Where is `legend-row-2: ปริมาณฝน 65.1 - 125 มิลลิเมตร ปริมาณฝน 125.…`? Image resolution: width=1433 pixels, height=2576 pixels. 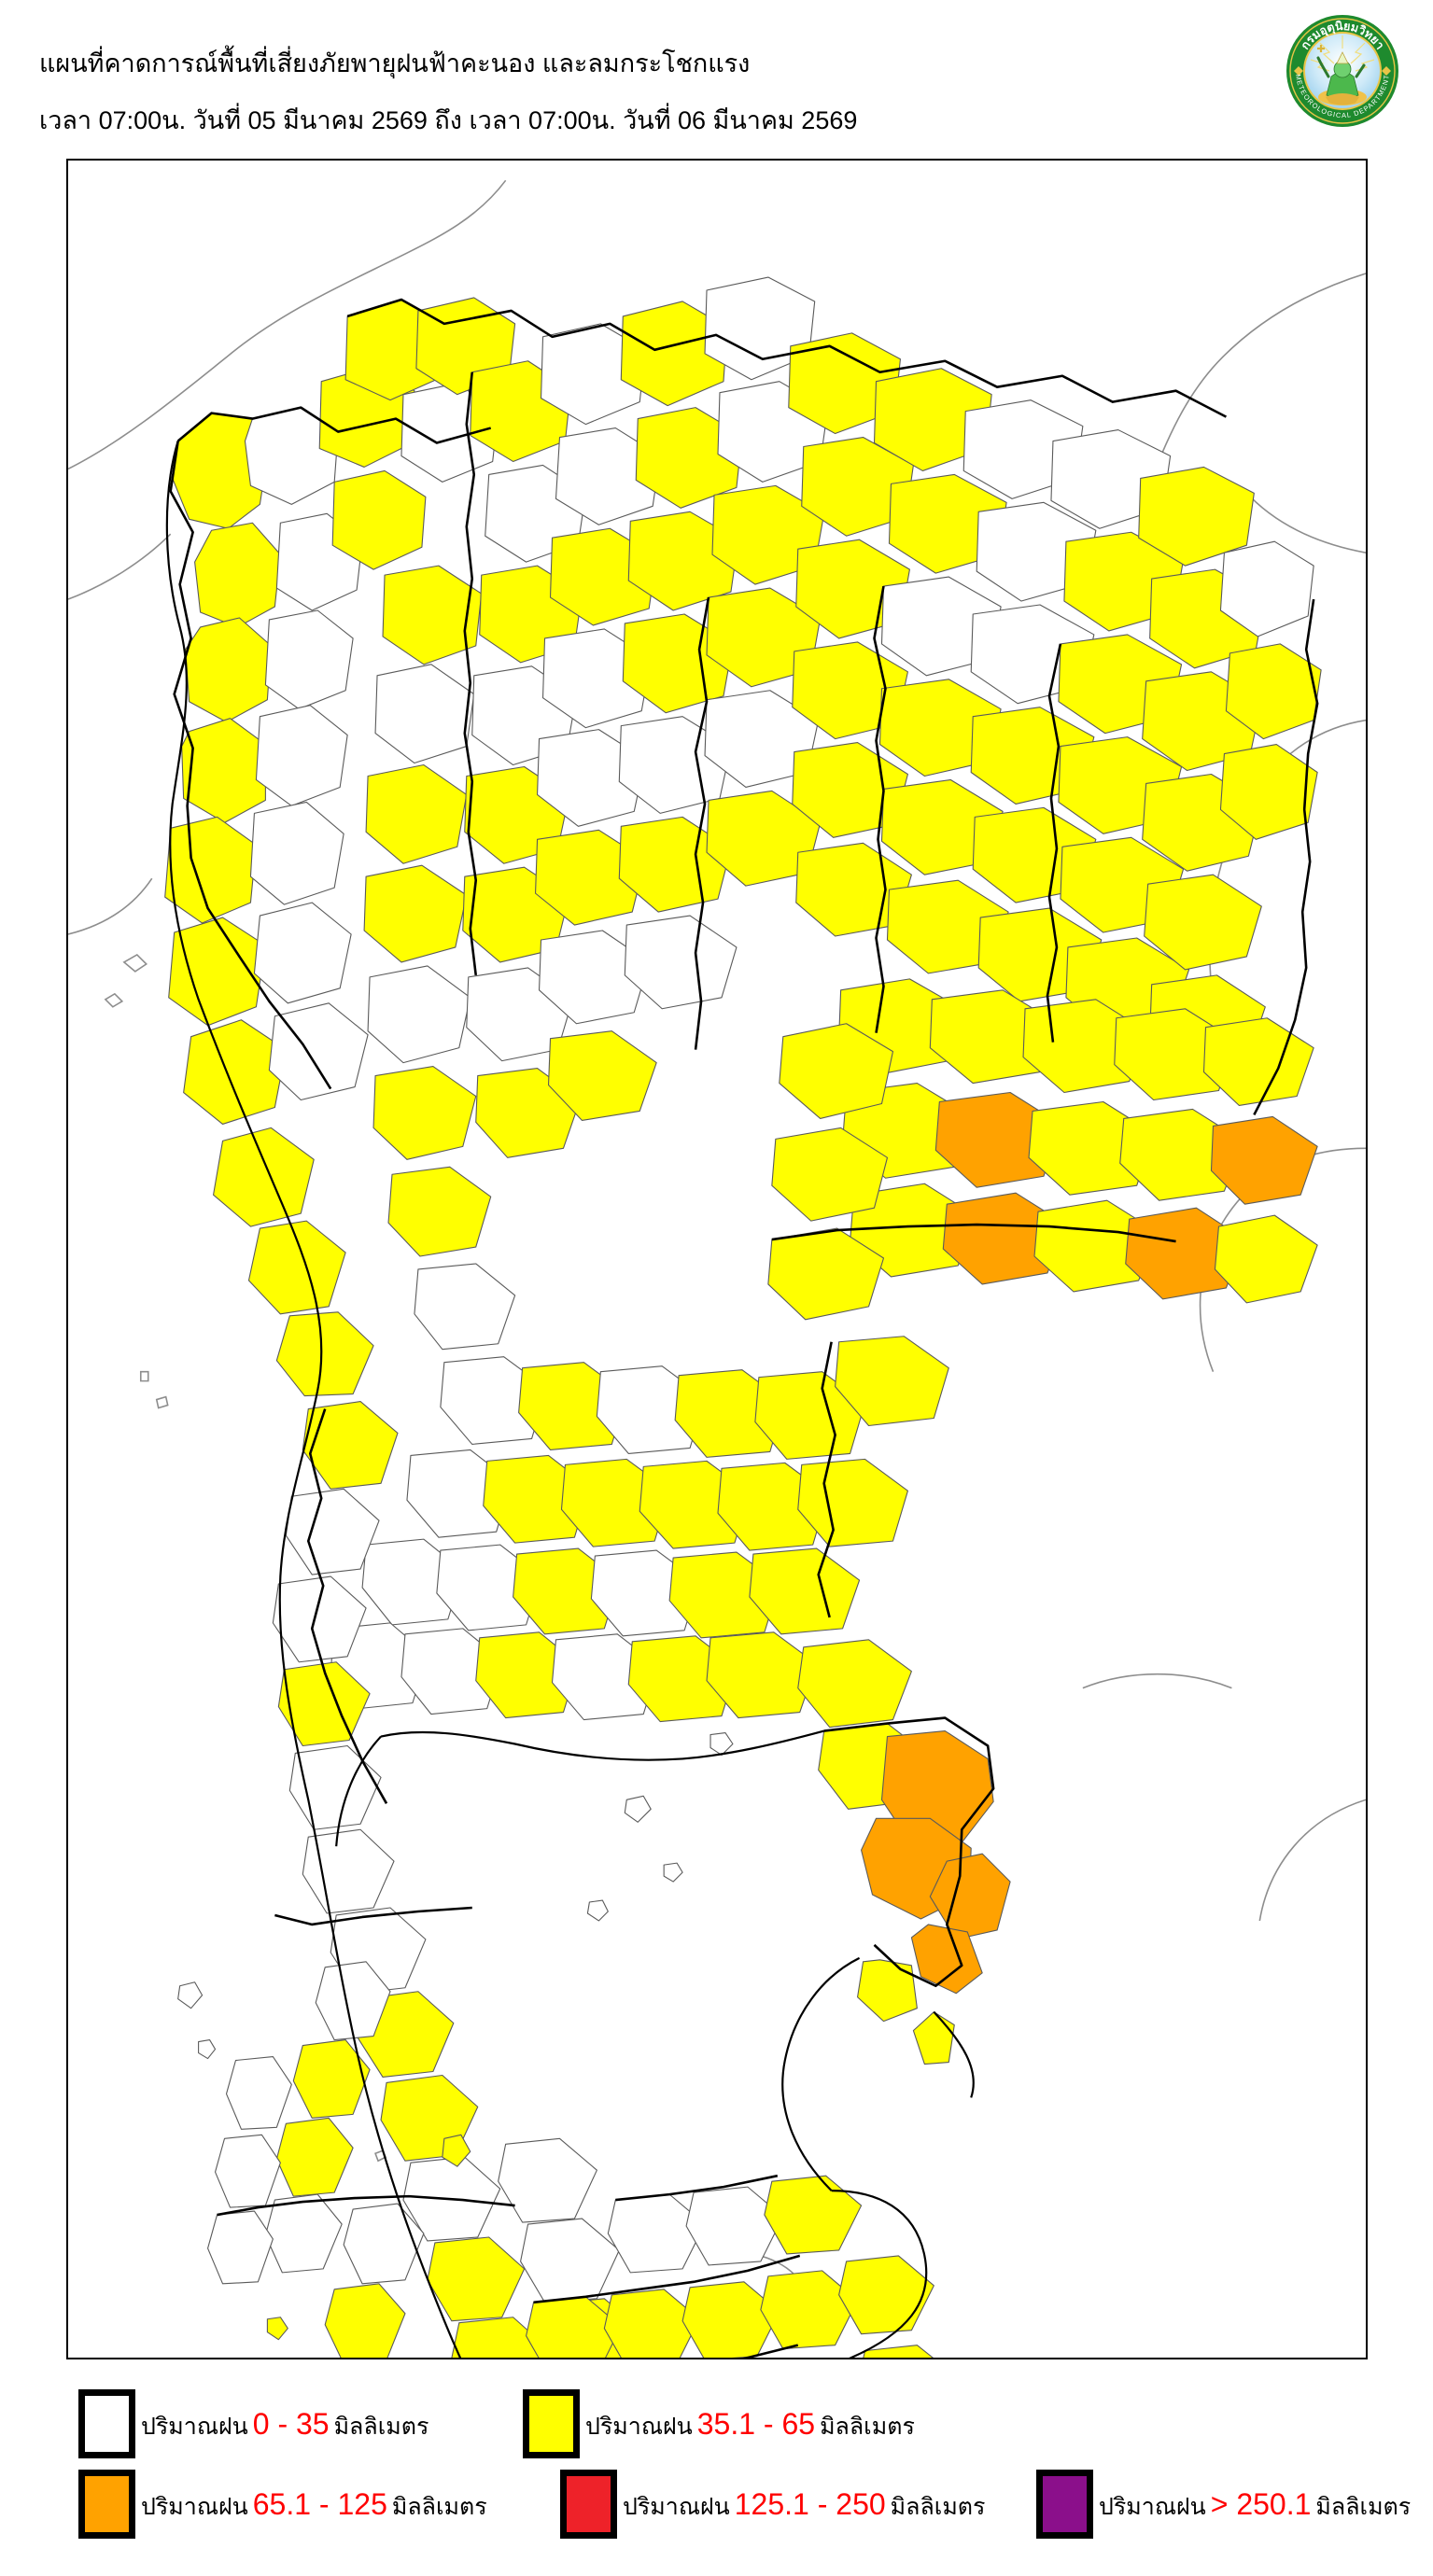
legend-row-2: ปริมาณฝน 65.1 - 125 มิลลิเมตร ปริมาณฝน 125.… is located at coordinates (716, 2504).